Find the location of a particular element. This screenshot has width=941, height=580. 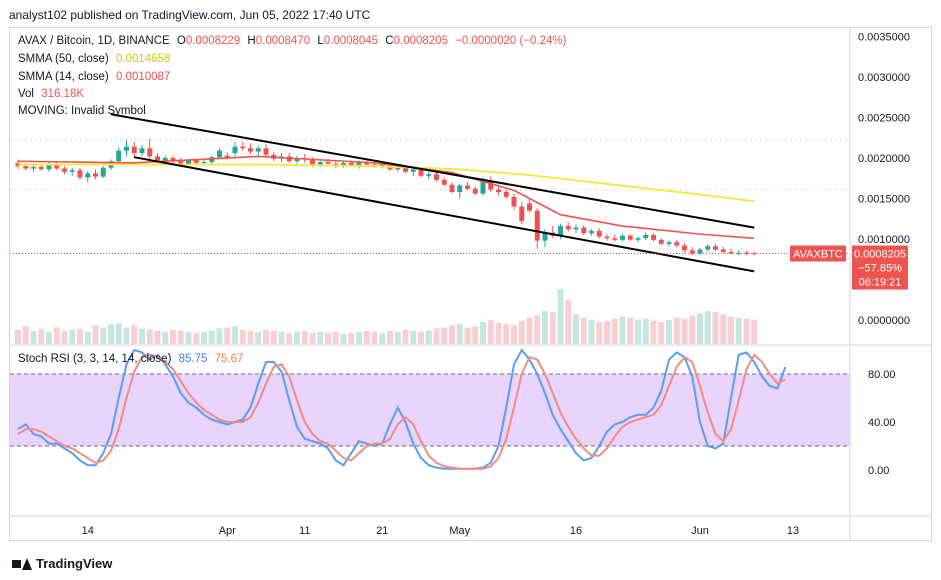

stoch-tick-label: 40.00 is located at coordinates (882, 423).